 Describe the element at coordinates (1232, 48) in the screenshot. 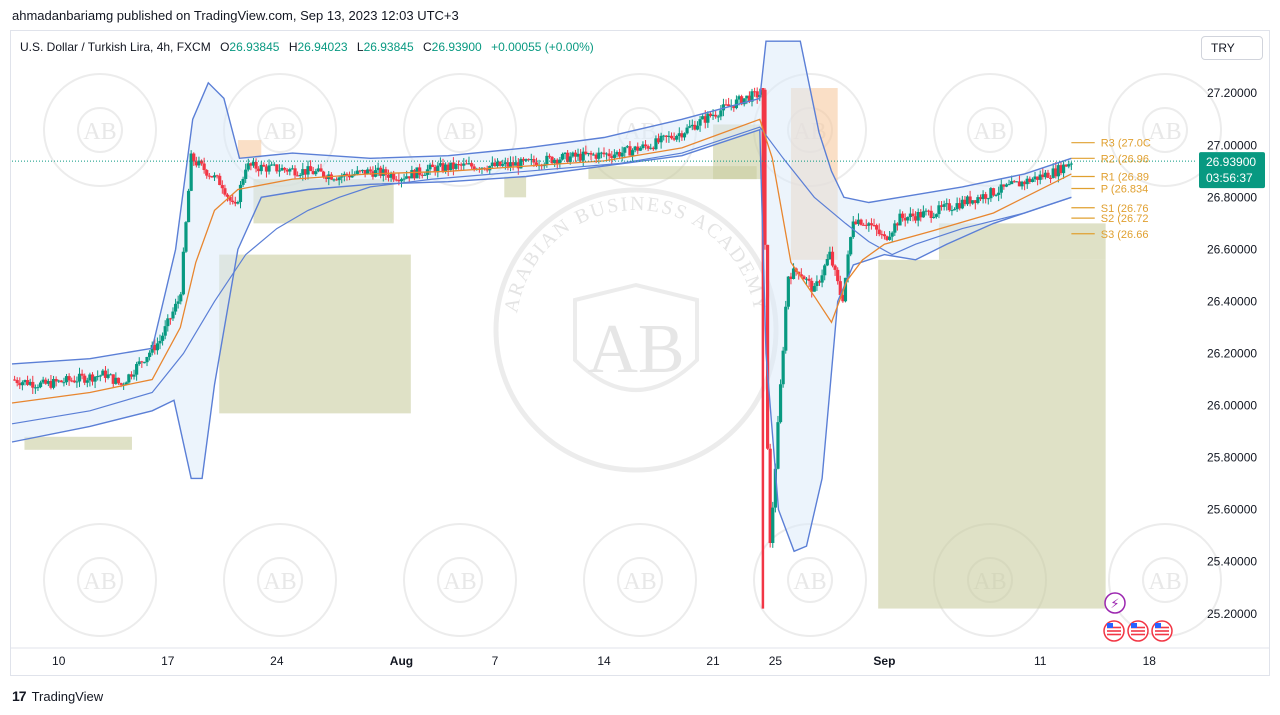

I see `currency-button: TRY` at that location.